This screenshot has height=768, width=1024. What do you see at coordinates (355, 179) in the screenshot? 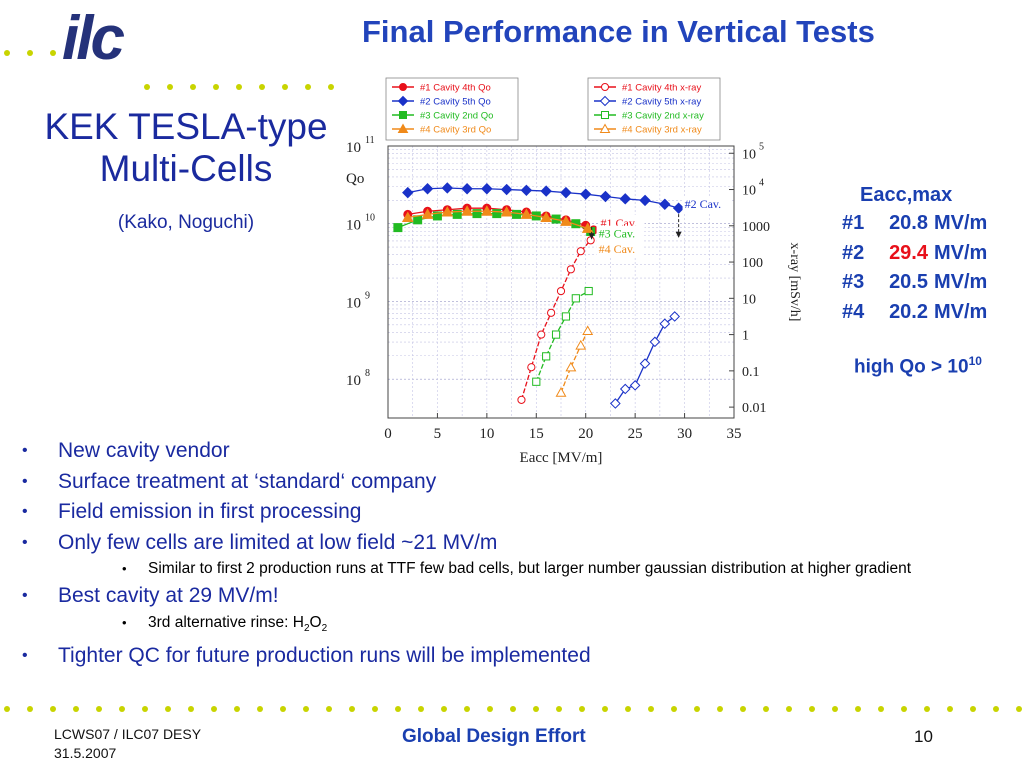
I see `y-axis-label: Qo` at bounding box center [355, 179].